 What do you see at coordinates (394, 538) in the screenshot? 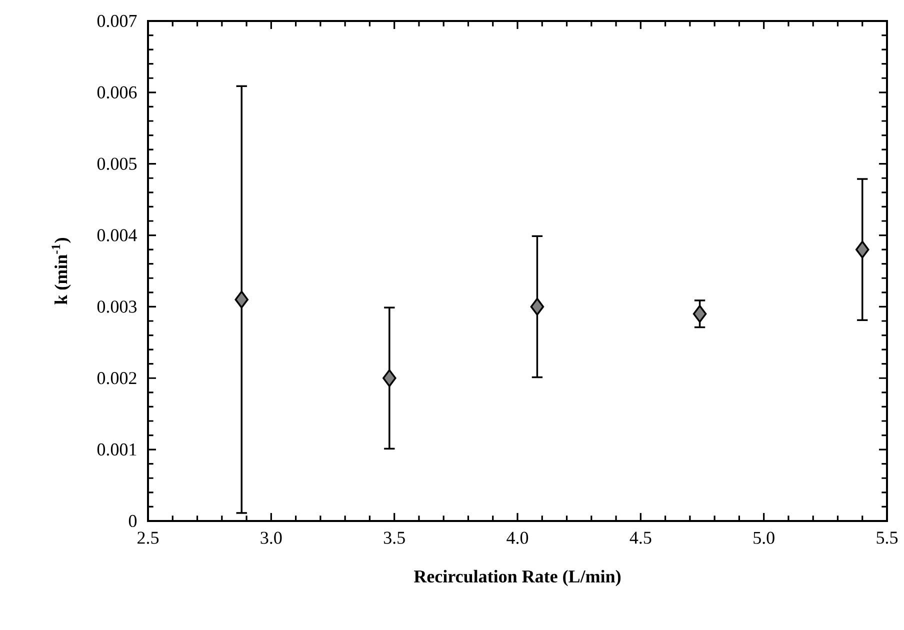
I see `x-tick-label: 3.5` at bounding box center [394, 538].